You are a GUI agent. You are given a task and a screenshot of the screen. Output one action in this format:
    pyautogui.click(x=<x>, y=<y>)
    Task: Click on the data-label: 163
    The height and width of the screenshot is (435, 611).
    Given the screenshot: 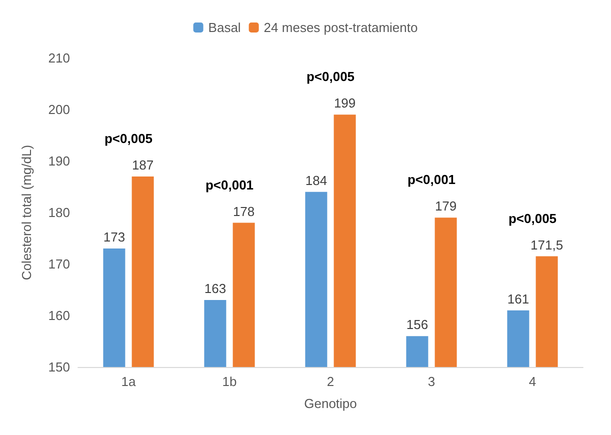 What is the action you would take?
    pyautogui.click(x=215, y=288)
    